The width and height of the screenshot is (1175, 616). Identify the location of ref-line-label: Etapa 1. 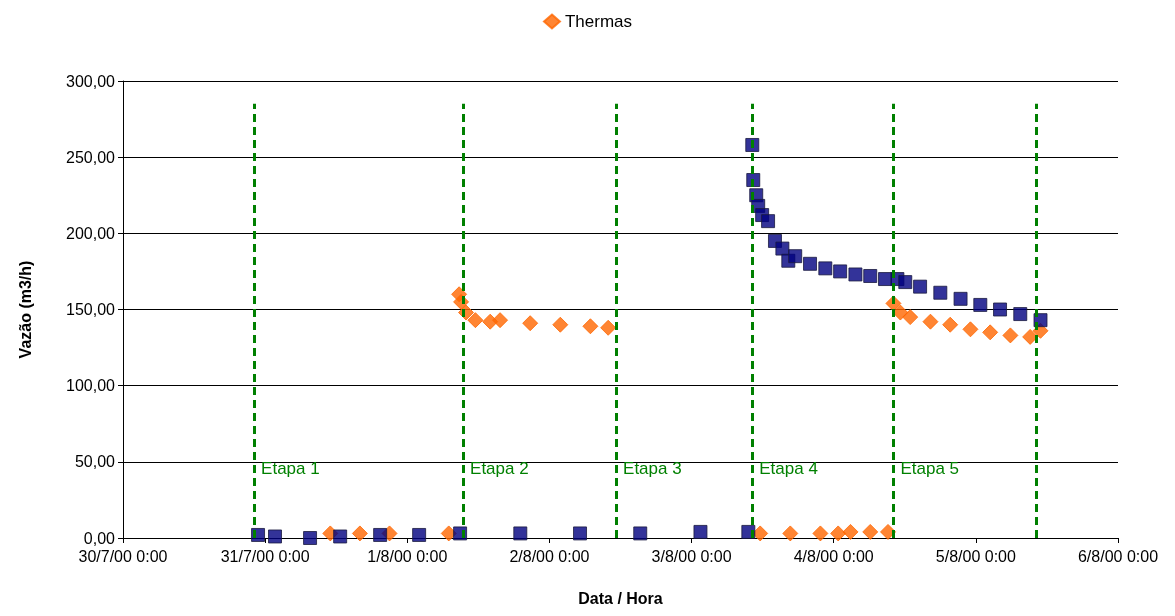
(290, 468).